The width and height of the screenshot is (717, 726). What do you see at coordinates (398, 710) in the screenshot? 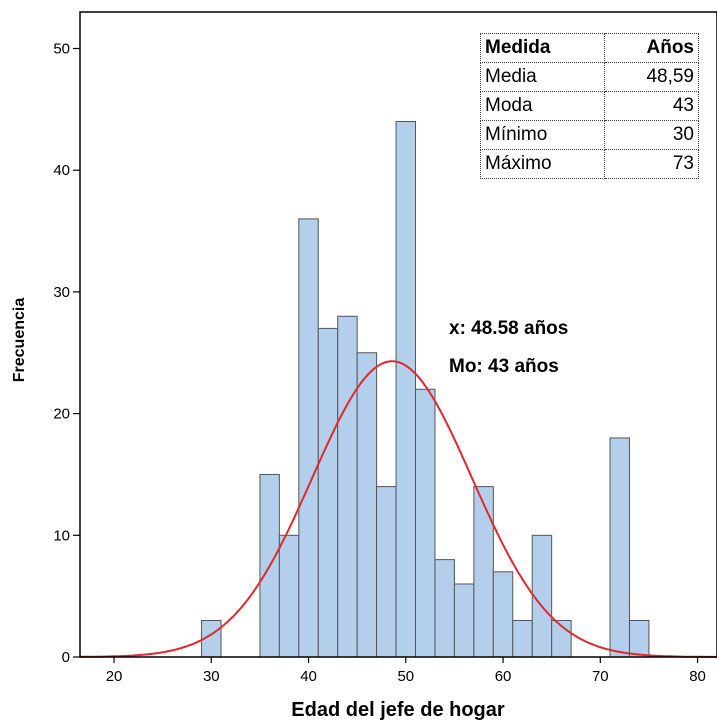
I see `x-axis-title: Edad del jefe de hogar` at bounding box center [398, 710].